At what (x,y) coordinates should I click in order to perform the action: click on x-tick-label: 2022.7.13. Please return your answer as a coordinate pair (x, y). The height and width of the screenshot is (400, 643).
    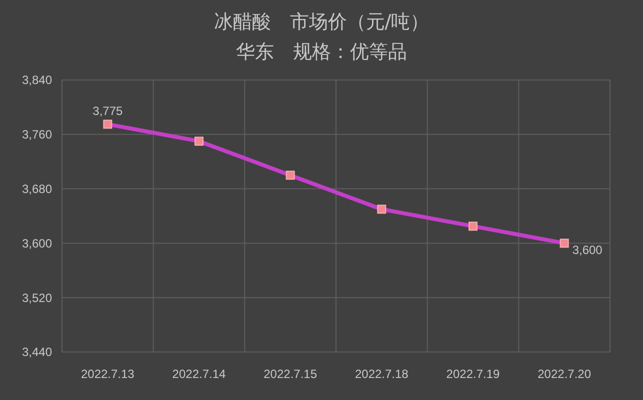
    Looking at the image, I should click on (107, 374).